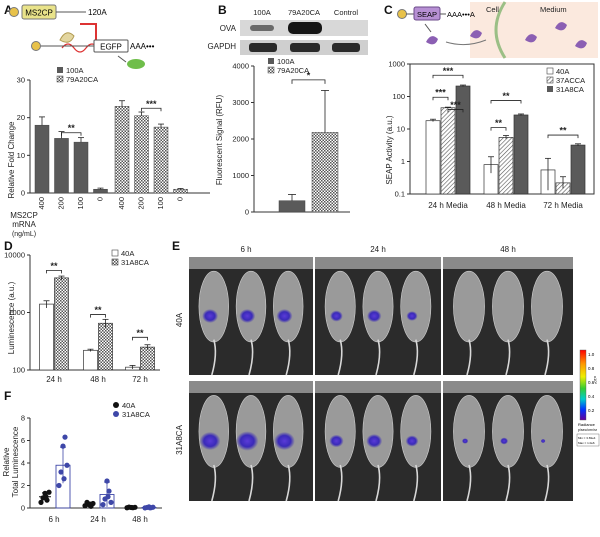 The height and width of the screenshot is (537, 600). I want to click on y-axis-label-b: Fluorescent Signal (RFU), so click(219, 140).